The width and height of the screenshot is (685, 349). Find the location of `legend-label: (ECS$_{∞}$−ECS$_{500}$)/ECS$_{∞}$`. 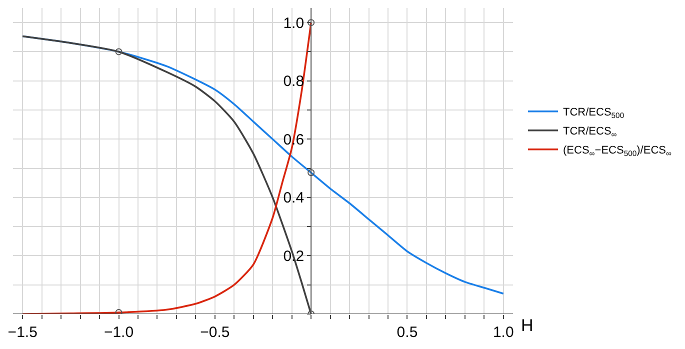

legend-label: (ECS$_{∞}$−ECS$_{500}$)/ECS$_{∞}$ is located at coordinates (617, 151).